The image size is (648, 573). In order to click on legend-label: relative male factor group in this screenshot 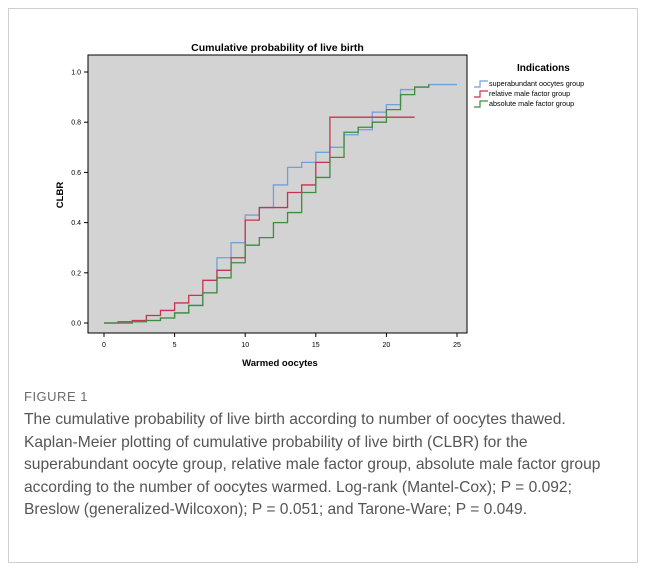, I will do `click(529, 93)`.